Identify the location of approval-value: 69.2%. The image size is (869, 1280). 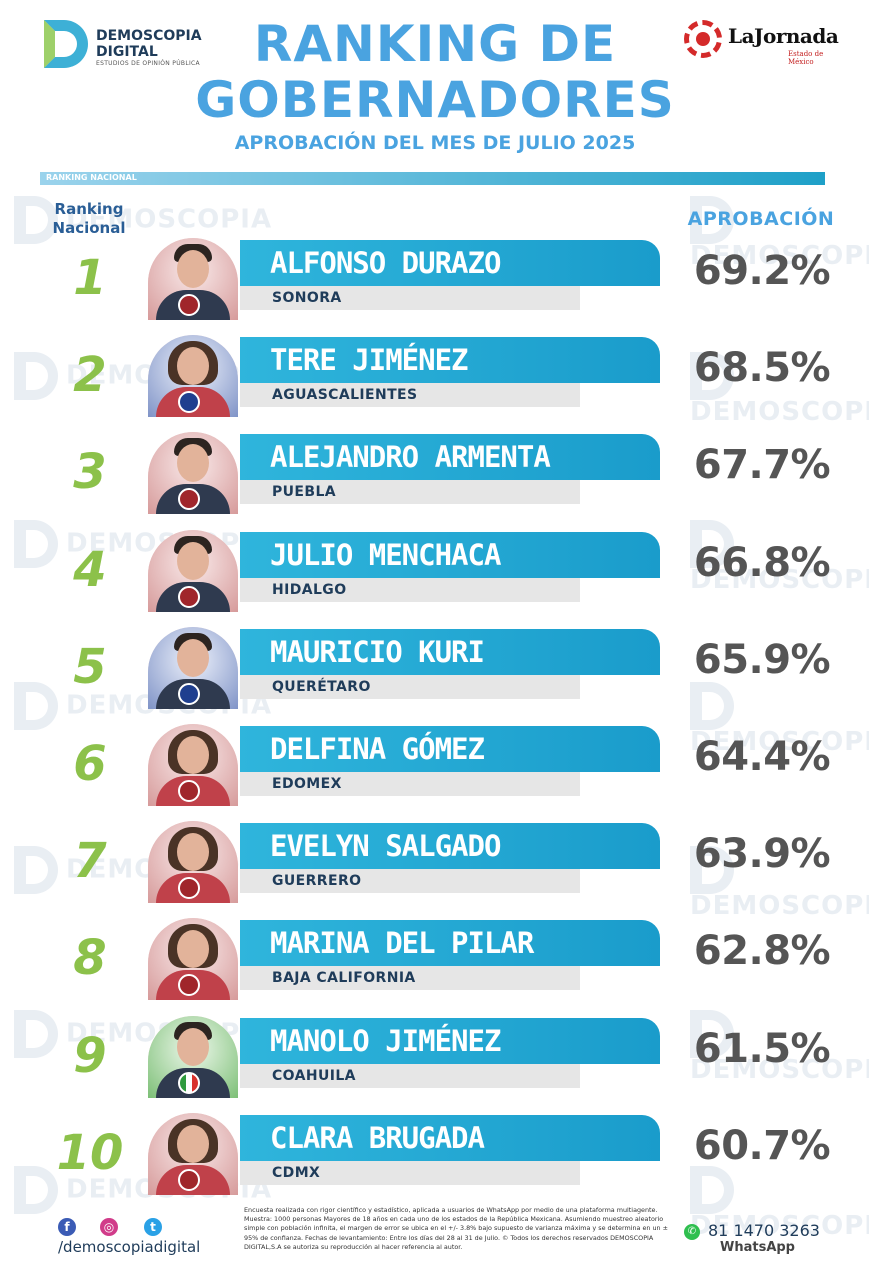
(762, 271).